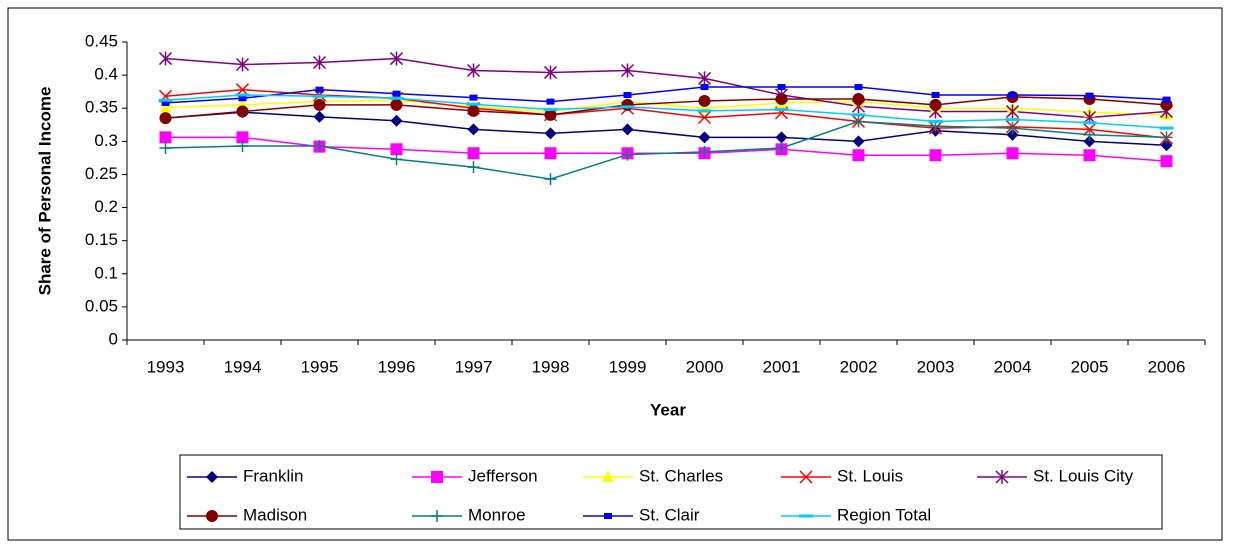 This screenshot has width=1233, height=549. I want to click on x-tick-label: 2005, so click(1090, 366).